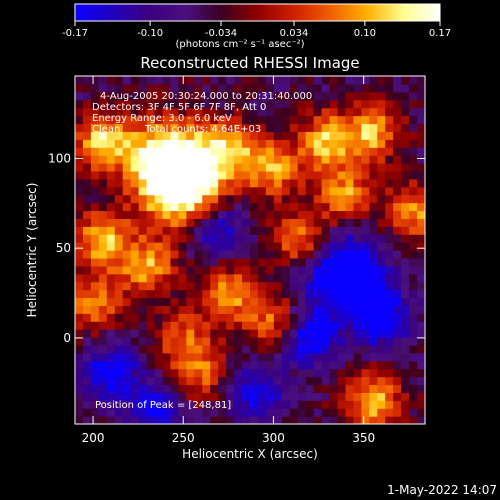  Describe the element at coordinates (249, 63) in the screenshot. I see `chart-title: Reconstructed RHESSI Image` at that location.